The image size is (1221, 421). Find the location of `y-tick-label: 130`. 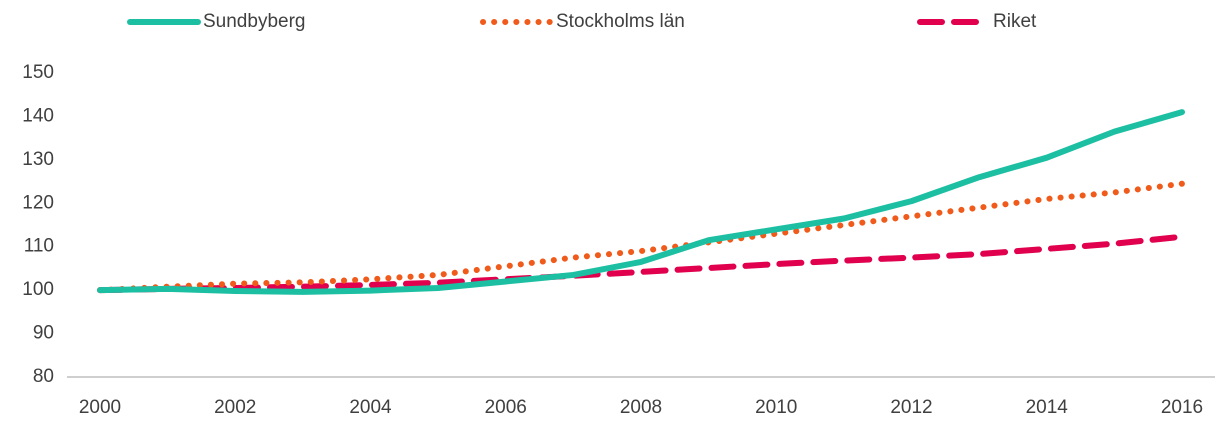

y-tick-label: 130 is located at coordinates (38, 159).